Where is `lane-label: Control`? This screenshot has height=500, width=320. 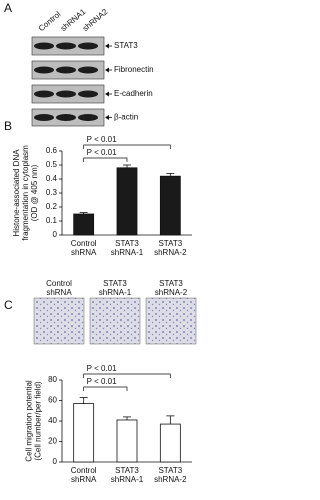
lane-label: Control is located at coordinates (50, 22).